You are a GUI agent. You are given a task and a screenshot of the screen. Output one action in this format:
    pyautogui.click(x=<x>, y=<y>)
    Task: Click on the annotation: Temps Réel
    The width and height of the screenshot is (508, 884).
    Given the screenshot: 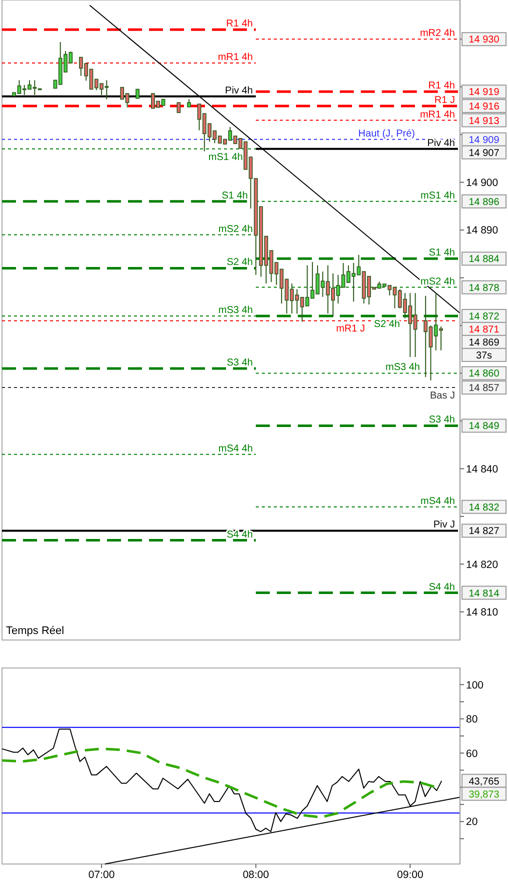 What is the action you would take?
    pyautogui.click(x=35, y=631)
    